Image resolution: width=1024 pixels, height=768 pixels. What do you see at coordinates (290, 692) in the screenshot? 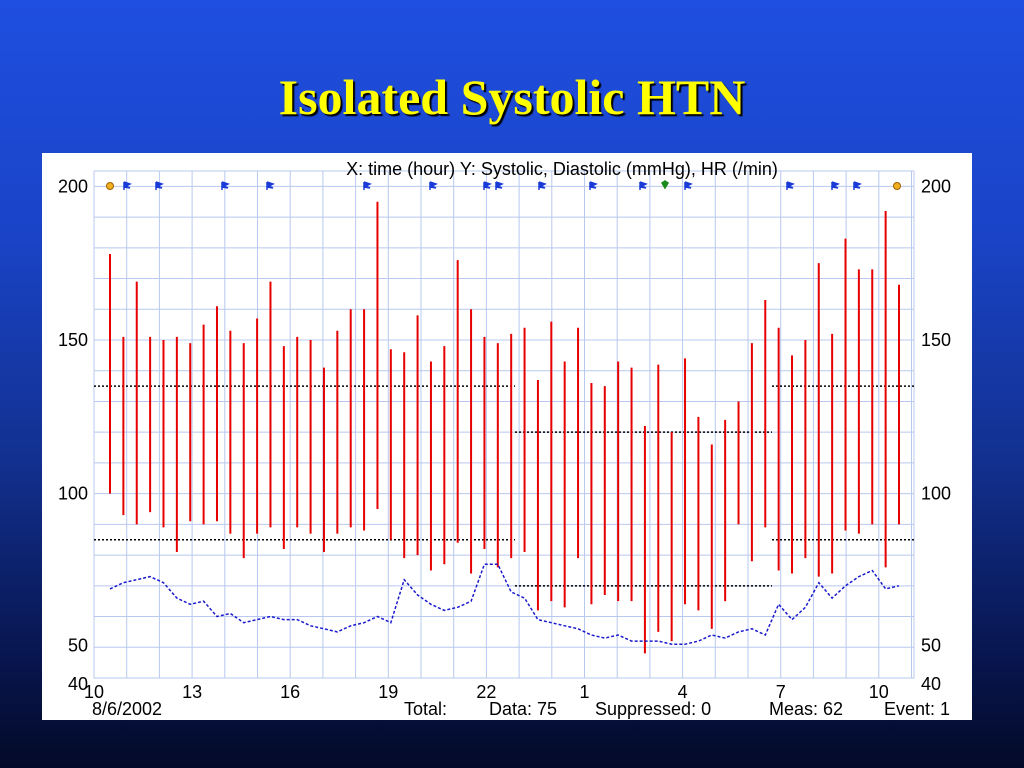
I see `x-tick-label: 16` at bounding box center [290, 692].